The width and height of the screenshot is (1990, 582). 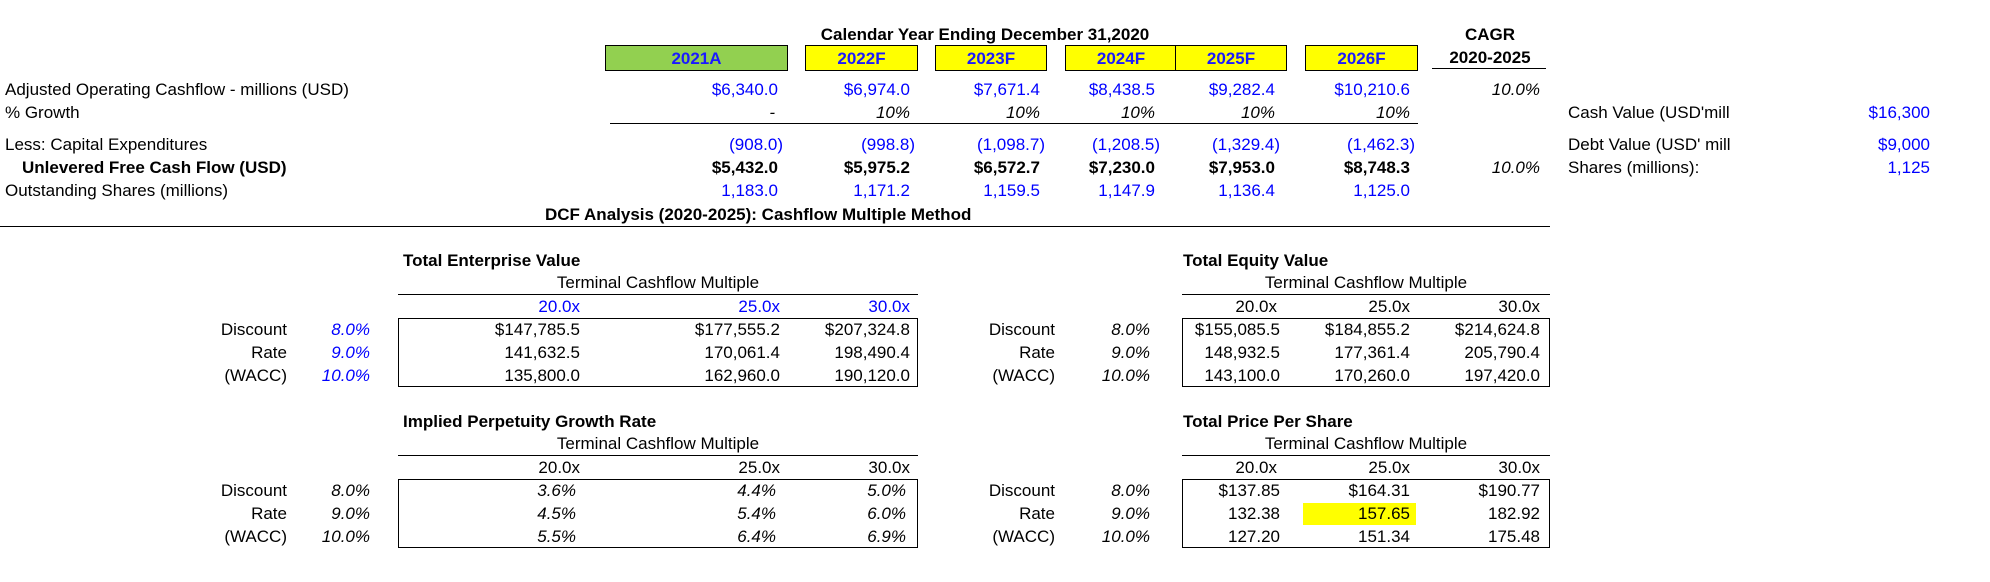 What do you see at coordinates (345, 375) in the screenshot?
I see `ev-rate-10: 10.0%` at bounding box center [345, 375].